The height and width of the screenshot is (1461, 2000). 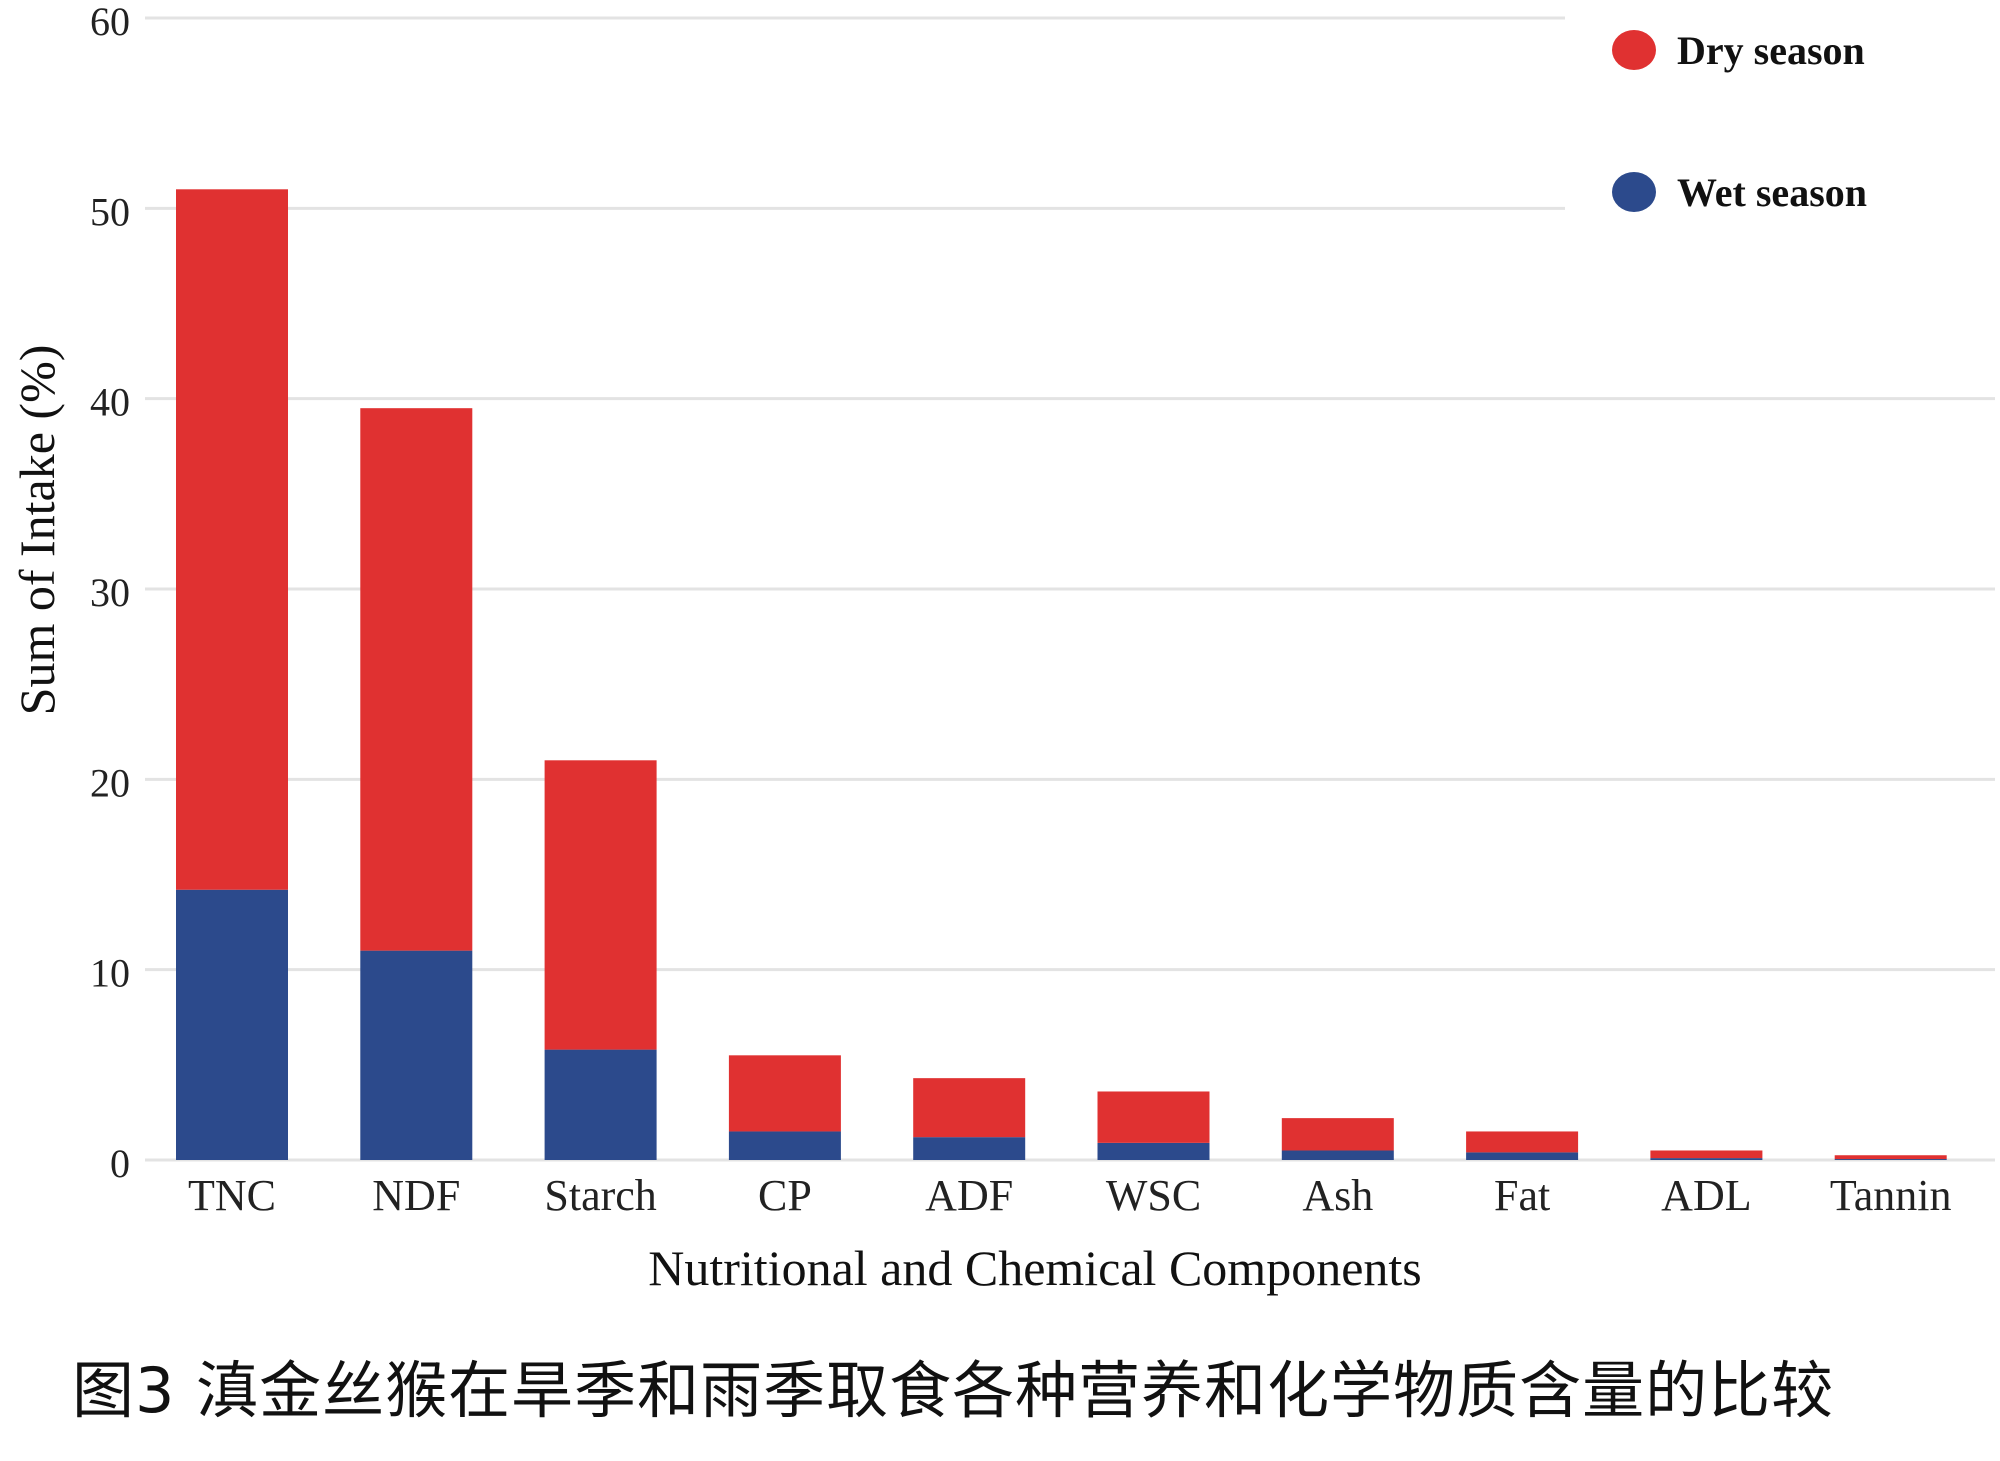 I want to click on x-tick-label: NDF, so click(x=416, y=1195).